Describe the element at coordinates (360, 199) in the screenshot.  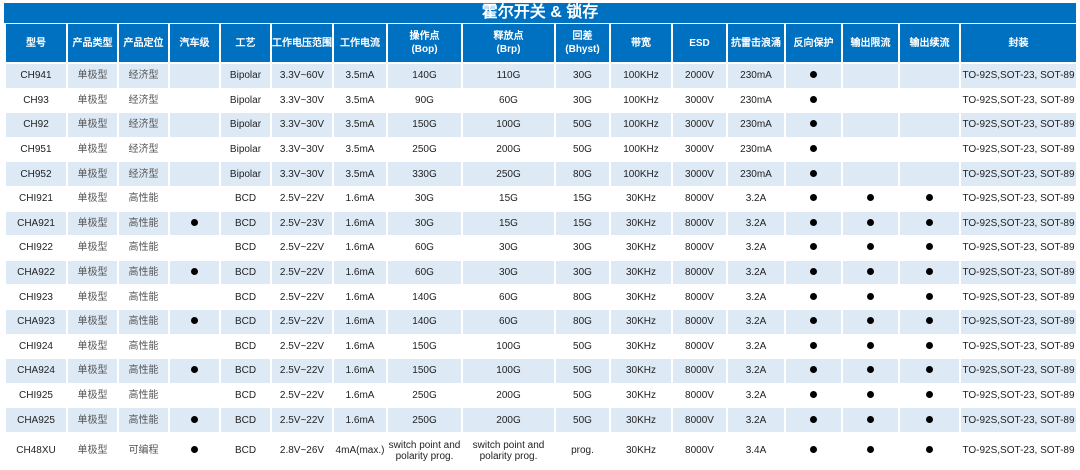
I see `table-cell: 1.6mA` at that location.